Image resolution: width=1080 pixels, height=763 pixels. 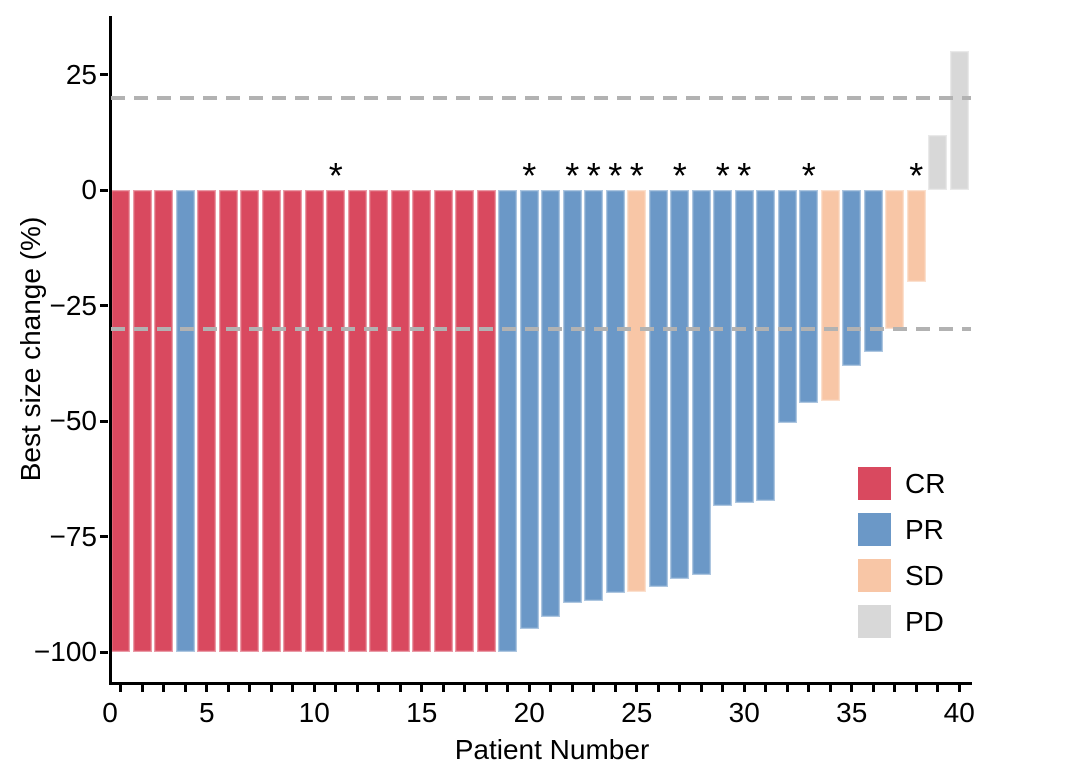 I want to click on y-tick-label-25: 25, so click(x=81, y=74).